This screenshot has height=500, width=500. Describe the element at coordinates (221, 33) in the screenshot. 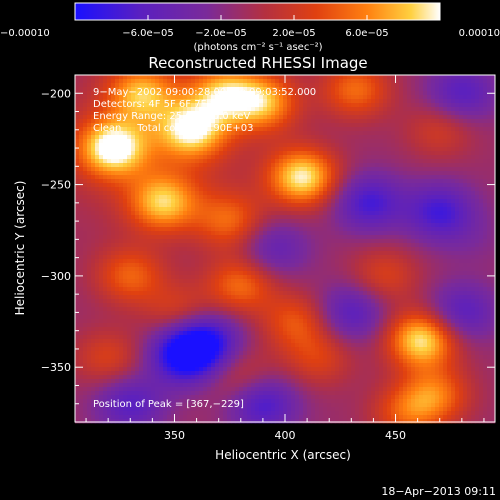

I see `colorbar-tick-label: −2.0e−05` at that location.